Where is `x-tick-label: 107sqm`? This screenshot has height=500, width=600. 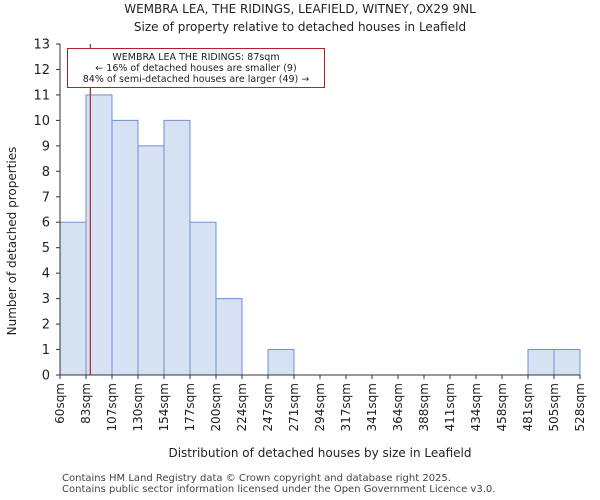
x-tick-label: 107sqm is located at coordinates (112, 407).